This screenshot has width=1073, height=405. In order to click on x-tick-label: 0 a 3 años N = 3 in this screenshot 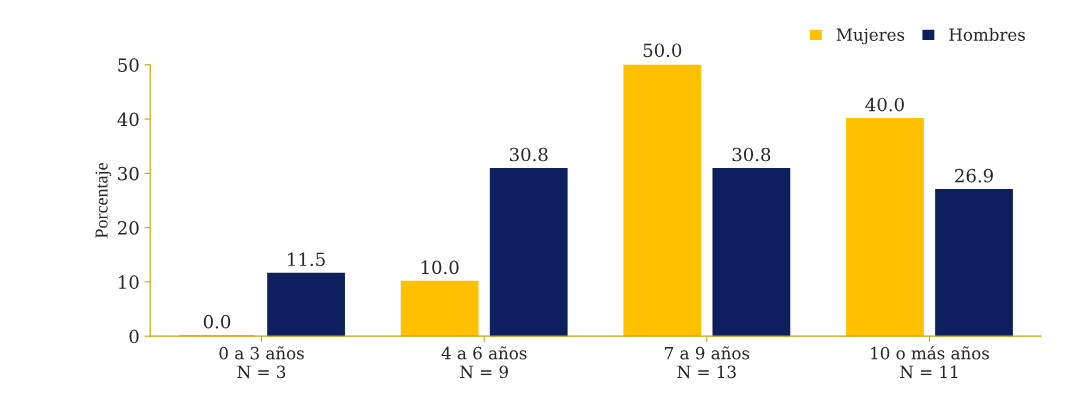, I will do `click(261, 362)`.